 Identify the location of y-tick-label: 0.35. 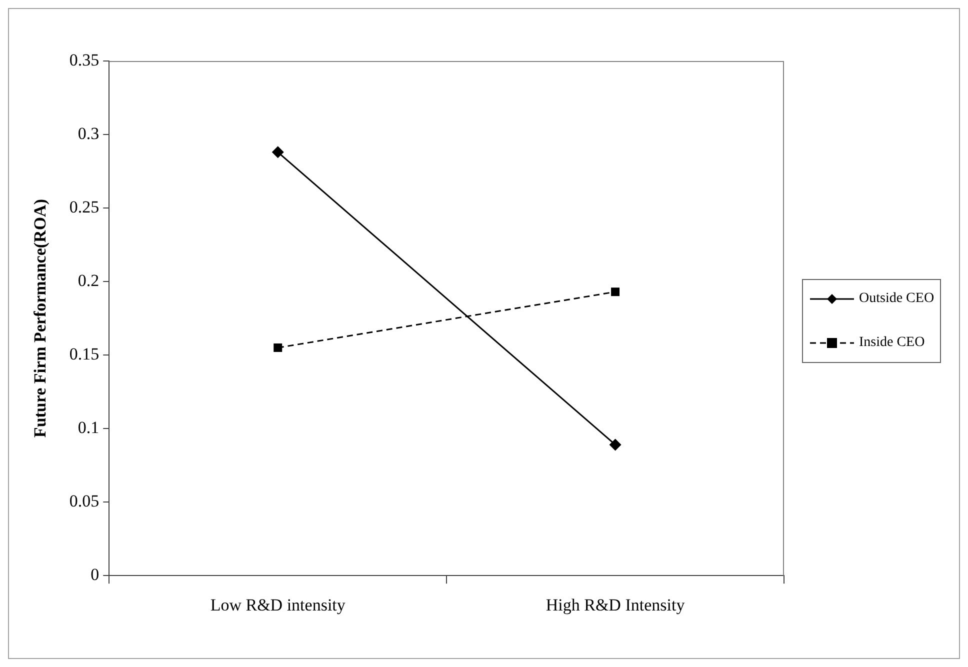
(84, 60).